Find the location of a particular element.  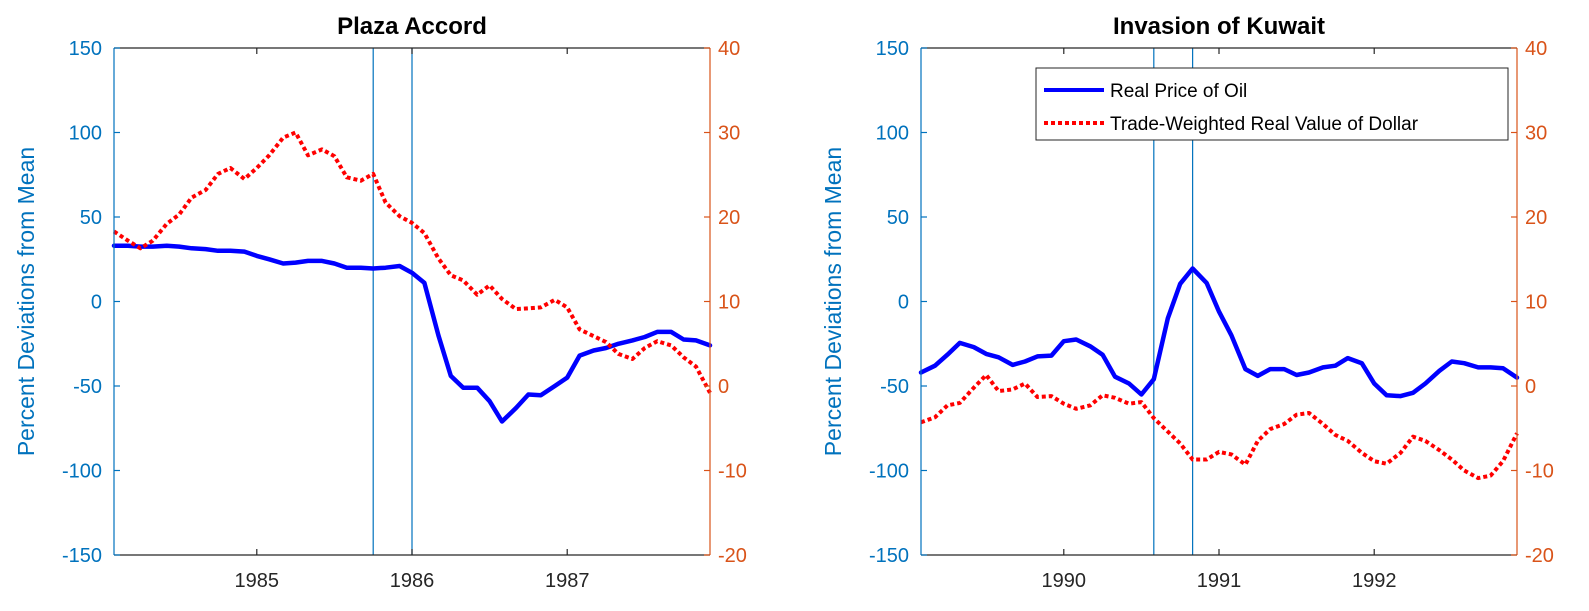

x-tick-label: 1991 is located at coordinates (1219, 581).